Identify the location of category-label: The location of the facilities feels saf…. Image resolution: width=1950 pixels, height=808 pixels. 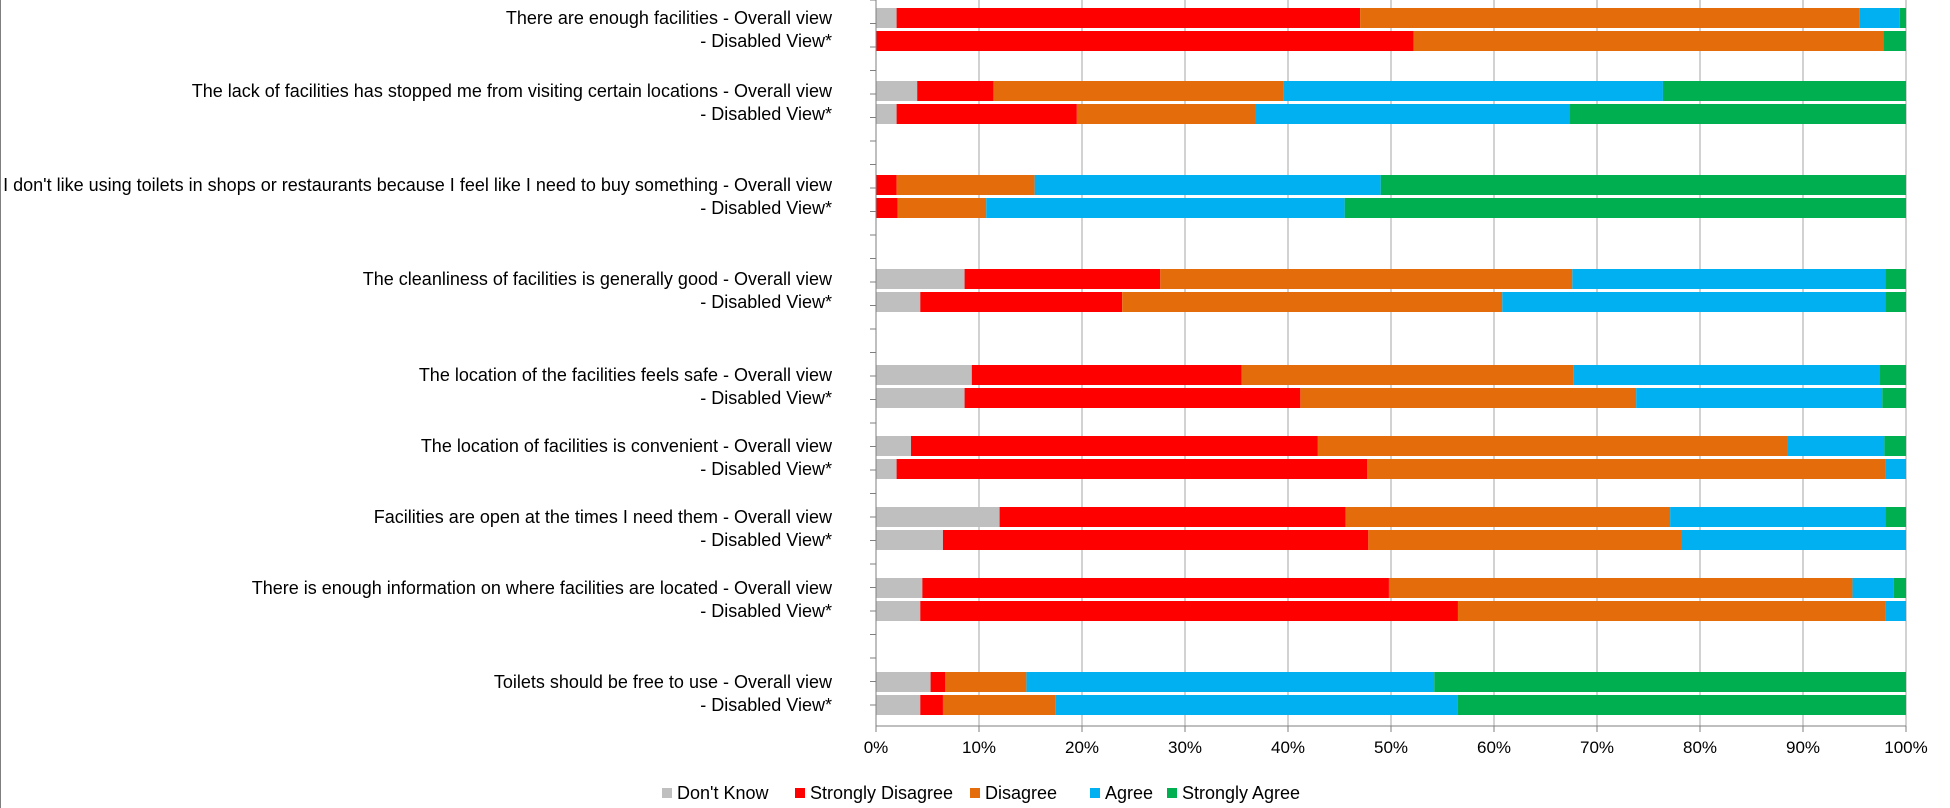
(626, 375).